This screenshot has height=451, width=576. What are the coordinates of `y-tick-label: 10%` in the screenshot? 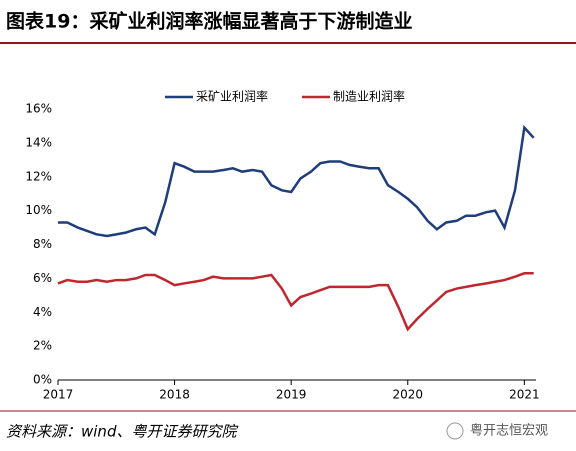 It's located at (38, 210).